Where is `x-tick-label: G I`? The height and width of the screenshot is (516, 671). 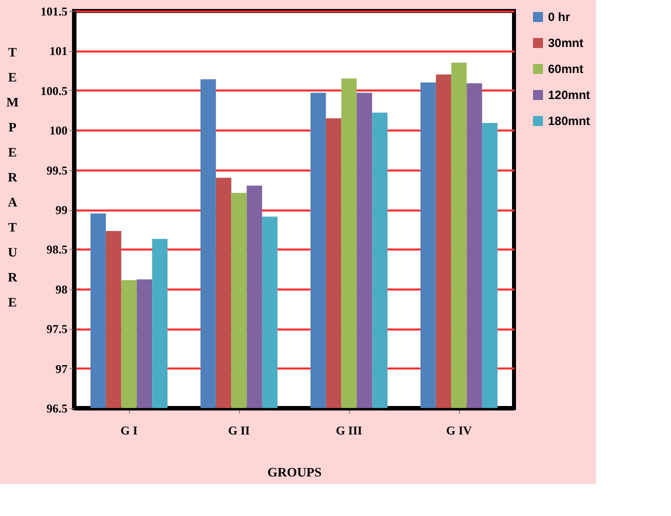 x-tick-label: G I is located at coordinates (129, 431).